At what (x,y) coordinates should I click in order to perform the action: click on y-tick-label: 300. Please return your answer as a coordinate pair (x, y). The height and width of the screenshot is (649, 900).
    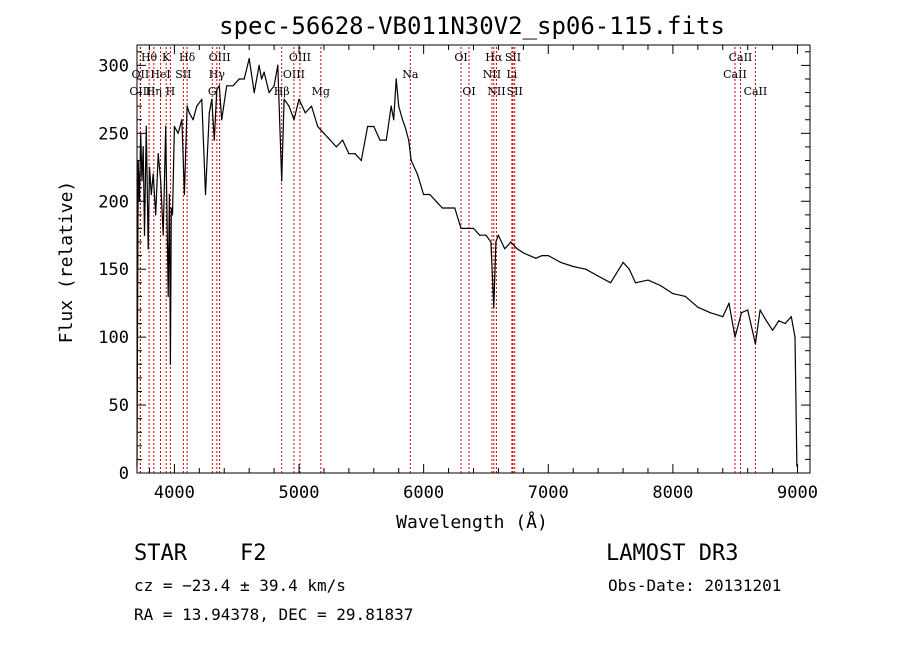
    Looking at the image, I should click on (113, 66).